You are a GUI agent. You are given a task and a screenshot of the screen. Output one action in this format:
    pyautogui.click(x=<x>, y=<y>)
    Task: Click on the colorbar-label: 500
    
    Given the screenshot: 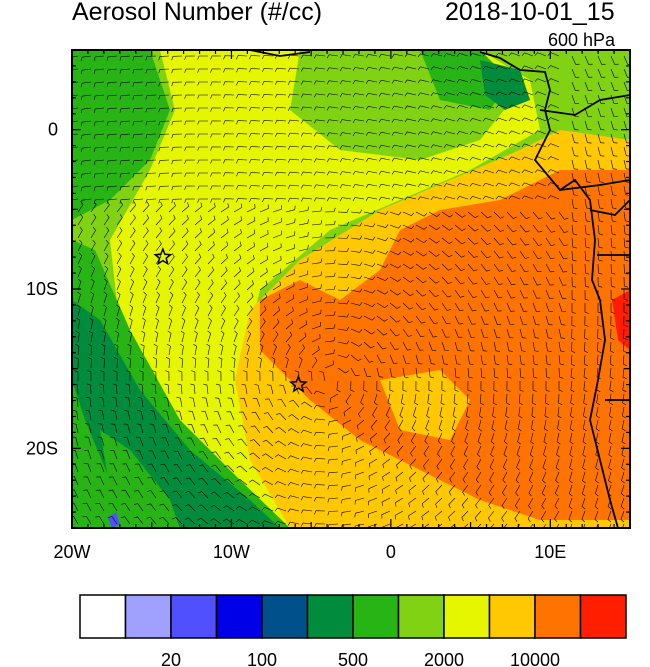 What is the action you would take?
    pyautogui.click(x=353, y=658)
    